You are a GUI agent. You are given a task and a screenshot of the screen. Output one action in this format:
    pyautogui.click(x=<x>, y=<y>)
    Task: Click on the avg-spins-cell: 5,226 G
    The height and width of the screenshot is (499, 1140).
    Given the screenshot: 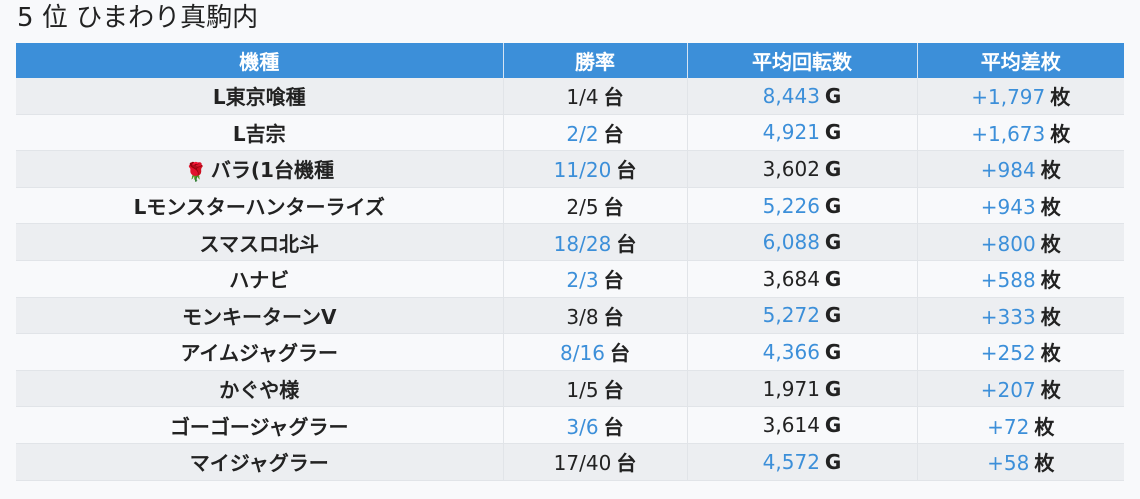 What is the action you would take?
    pyautogui.click(x=802, y=206)
    